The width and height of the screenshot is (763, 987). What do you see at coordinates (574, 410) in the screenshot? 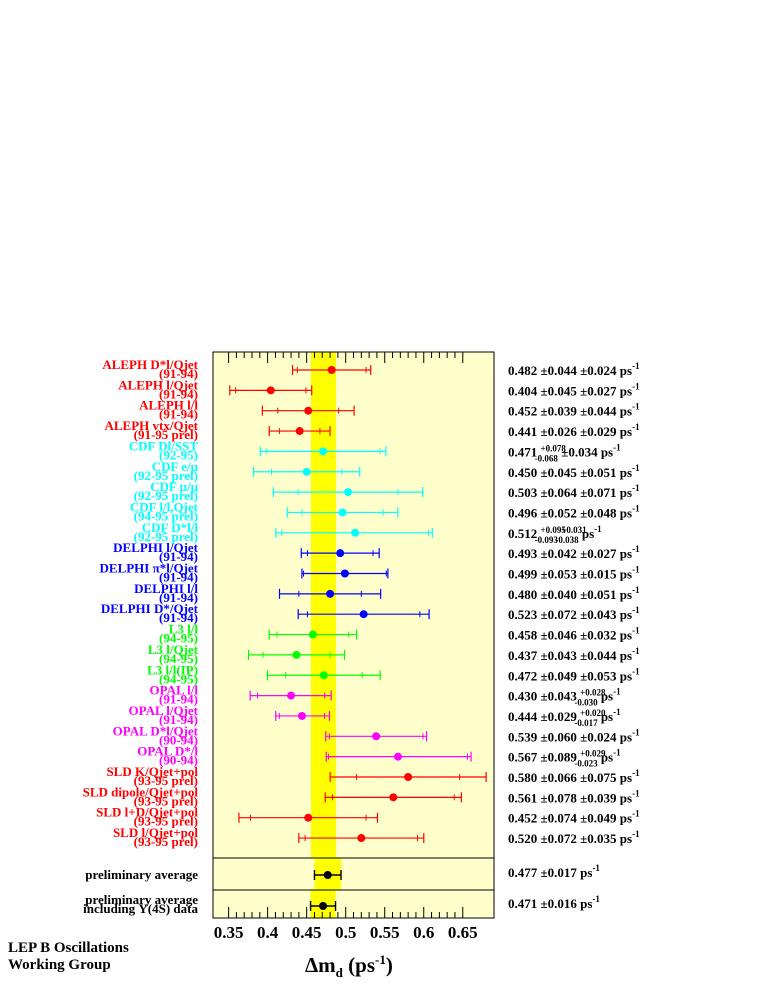
I see `result-text: 0.452 ±0.039 ±0.044 ps-1` at bounding box center [574, 410].